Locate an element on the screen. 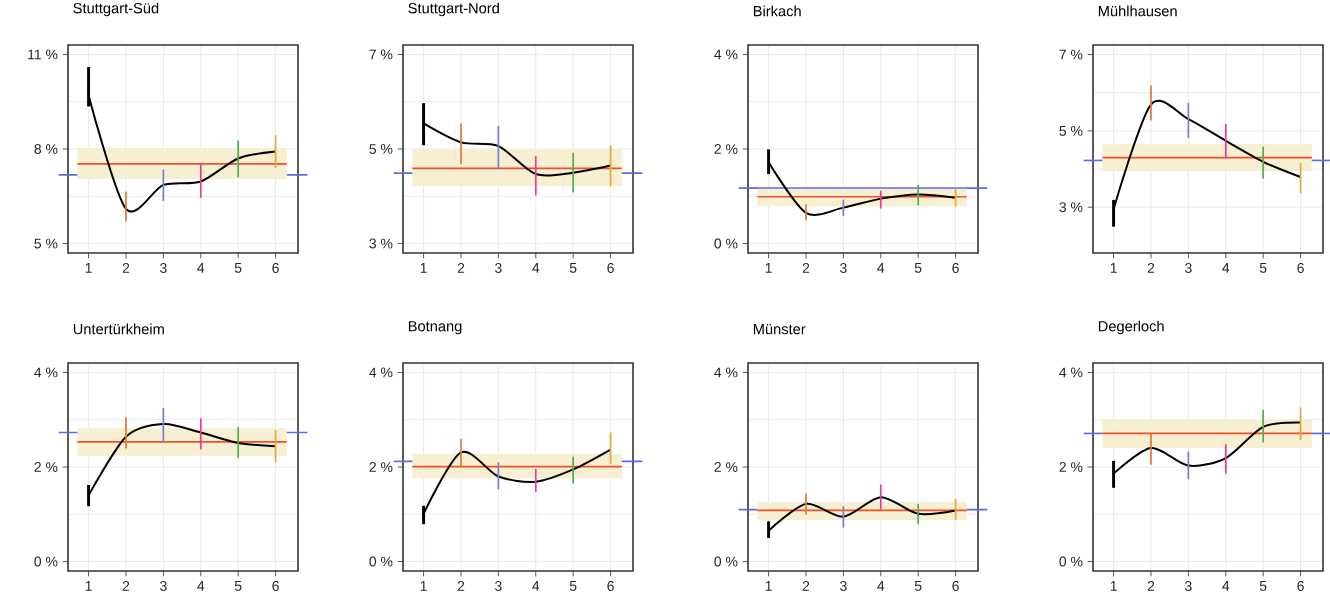  chart-title: Botnang is located at coordinates (435, 328).